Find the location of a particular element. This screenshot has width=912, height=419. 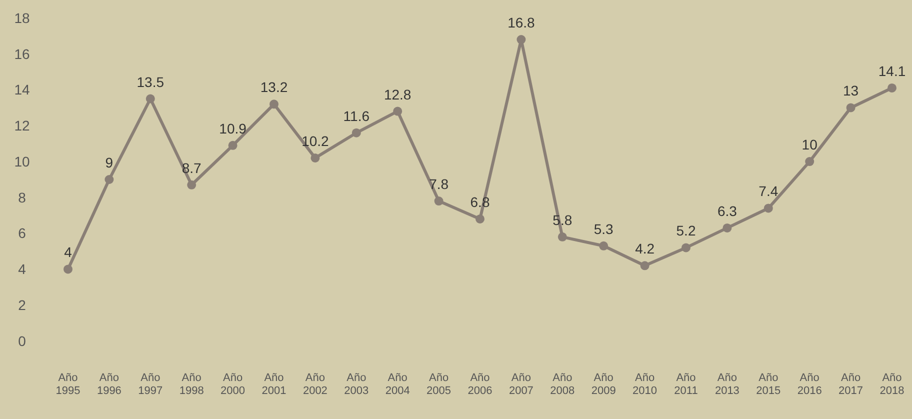

data-label: 8.7 is located at coordinates (192, 168).